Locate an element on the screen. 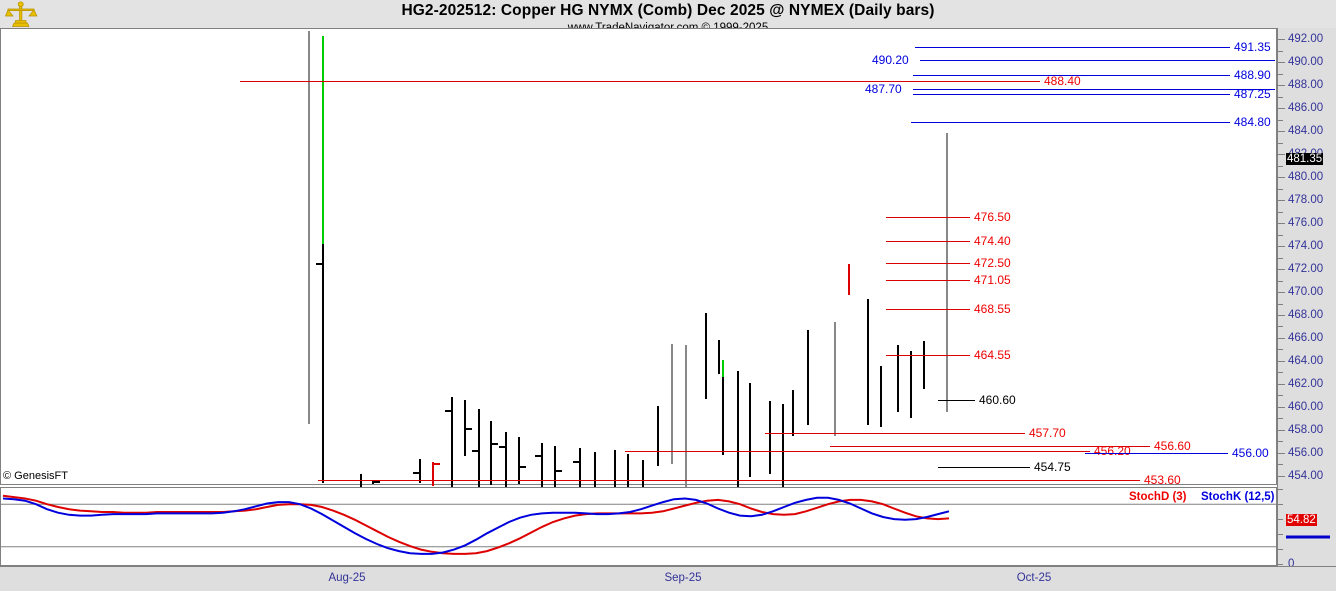 The image size is (1336, 591). last-price-marker: 481.35 is located at coordinates (1305, 159).